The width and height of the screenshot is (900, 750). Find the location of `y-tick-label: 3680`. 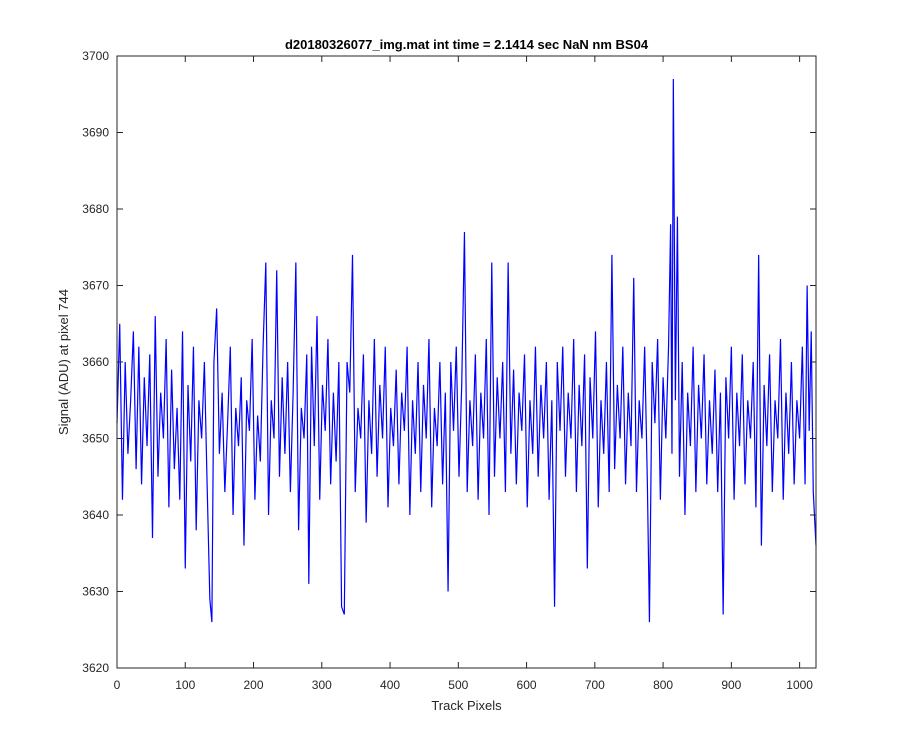

y-tick-label: 3680 is located at coordinates (95, 209).